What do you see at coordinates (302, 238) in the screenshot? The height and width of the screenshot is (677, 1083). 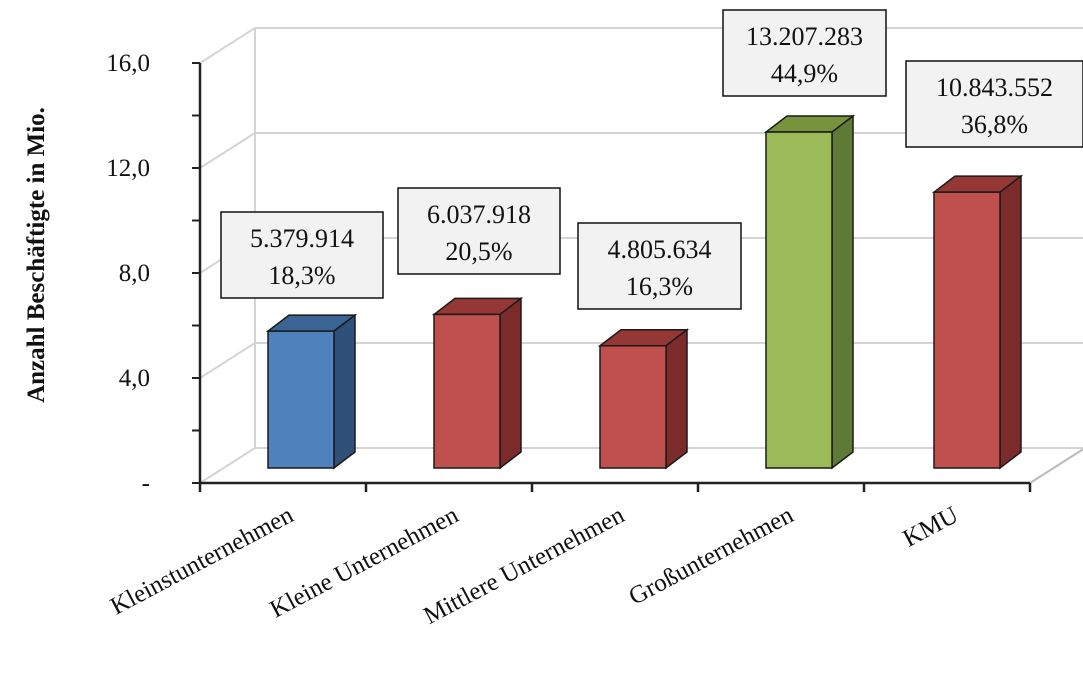 I see `data-label-count: 5.379.914` at bounding box center [302, 238].